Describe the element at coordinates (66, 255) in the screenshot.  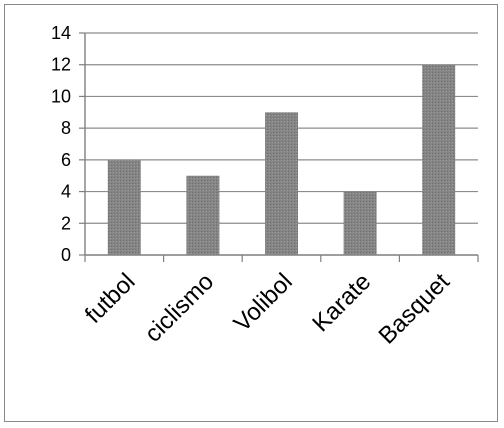
I see `y-tick-label: 0` at that location.